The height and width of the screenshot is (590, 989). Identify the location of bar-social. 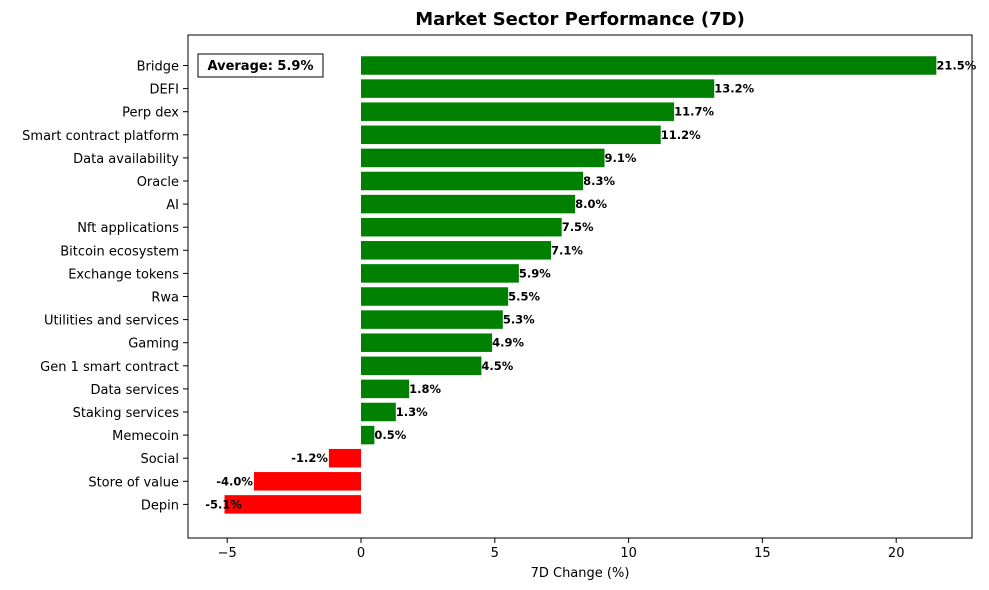
(344, 458).